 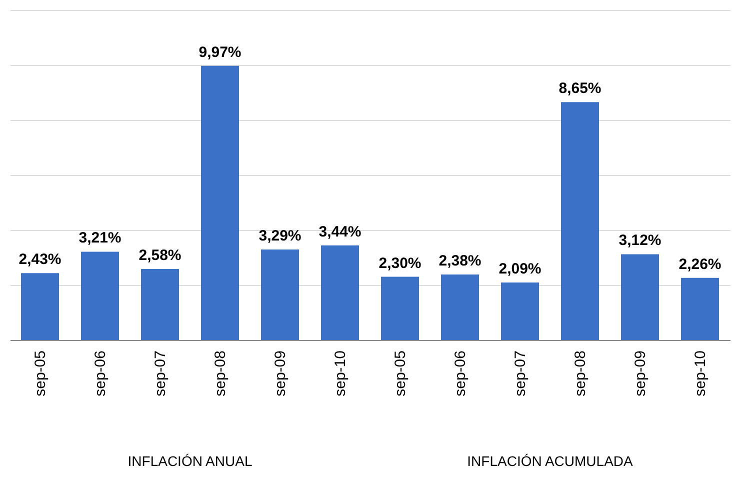 I want to click on data-label: 9,97%, so click(x=220, y=52).